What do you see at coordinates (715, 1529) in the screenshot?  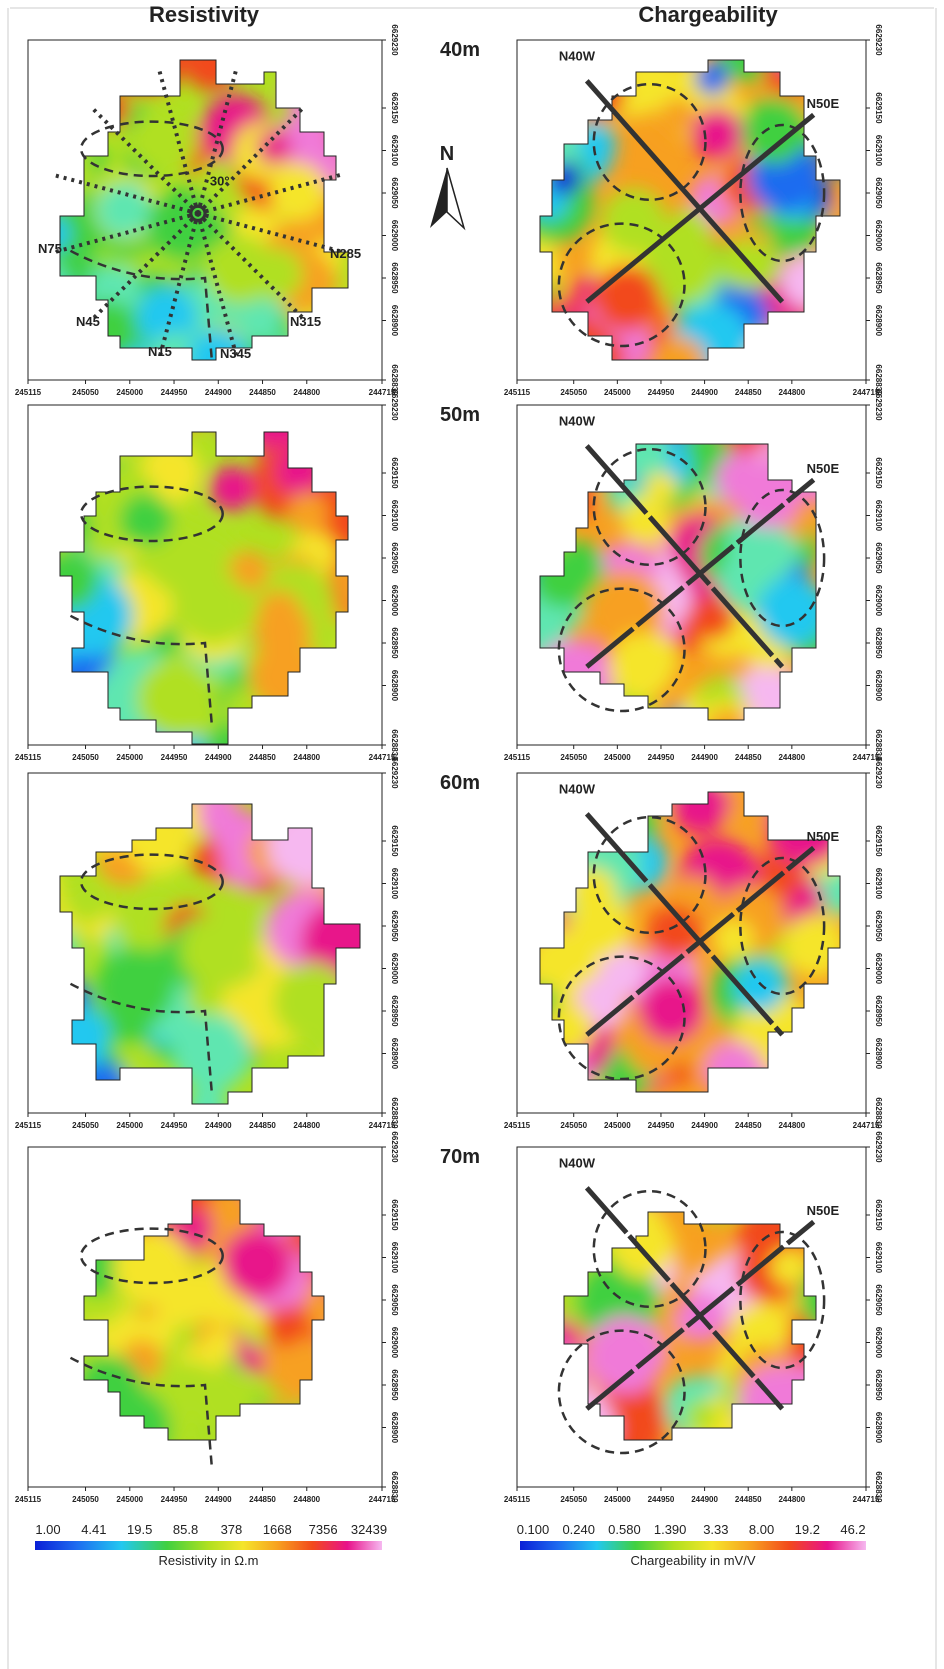 I see `legend-label: 3.33` at bounding box center [715, 1529].